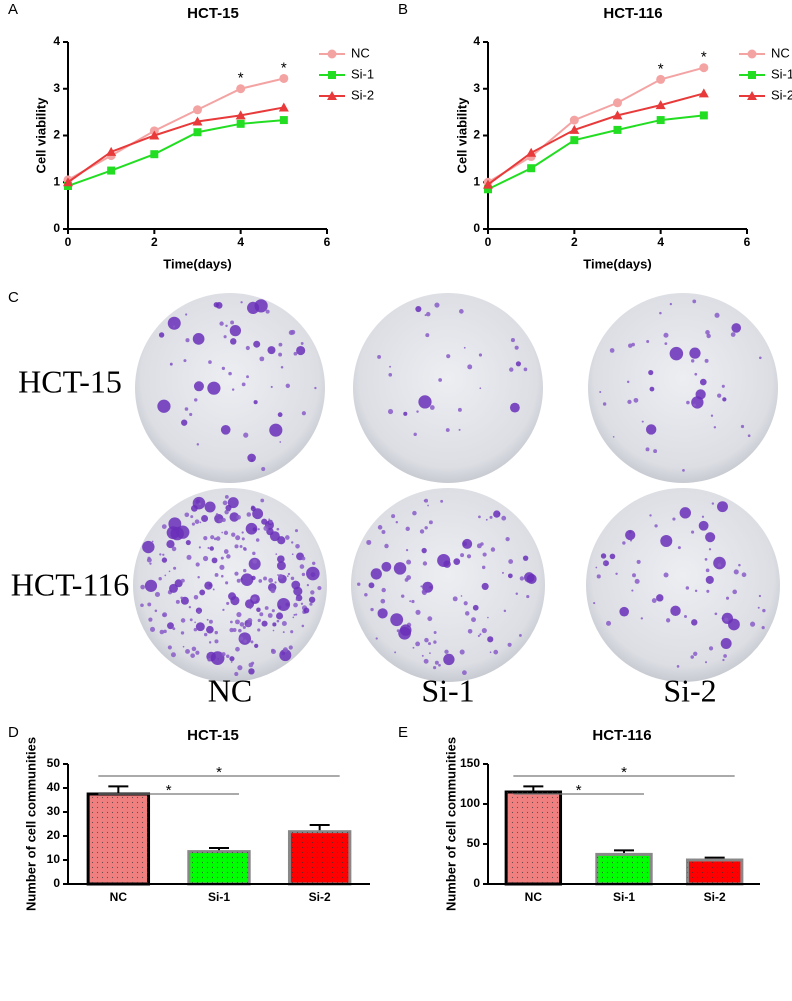 This screenshot has height=1001, width=792. What do you see at coordinates (704, 57) in the screenshot?
I see `significance: *` at bounding box center [704, 57].